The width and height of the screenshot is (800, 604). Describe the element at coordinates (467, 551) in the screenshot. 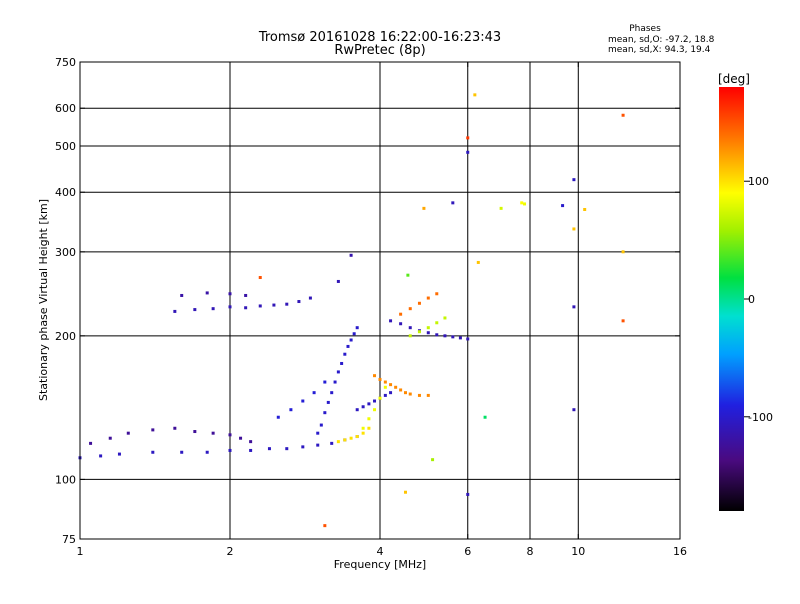

I see `x-tick-label: 6` at that location.